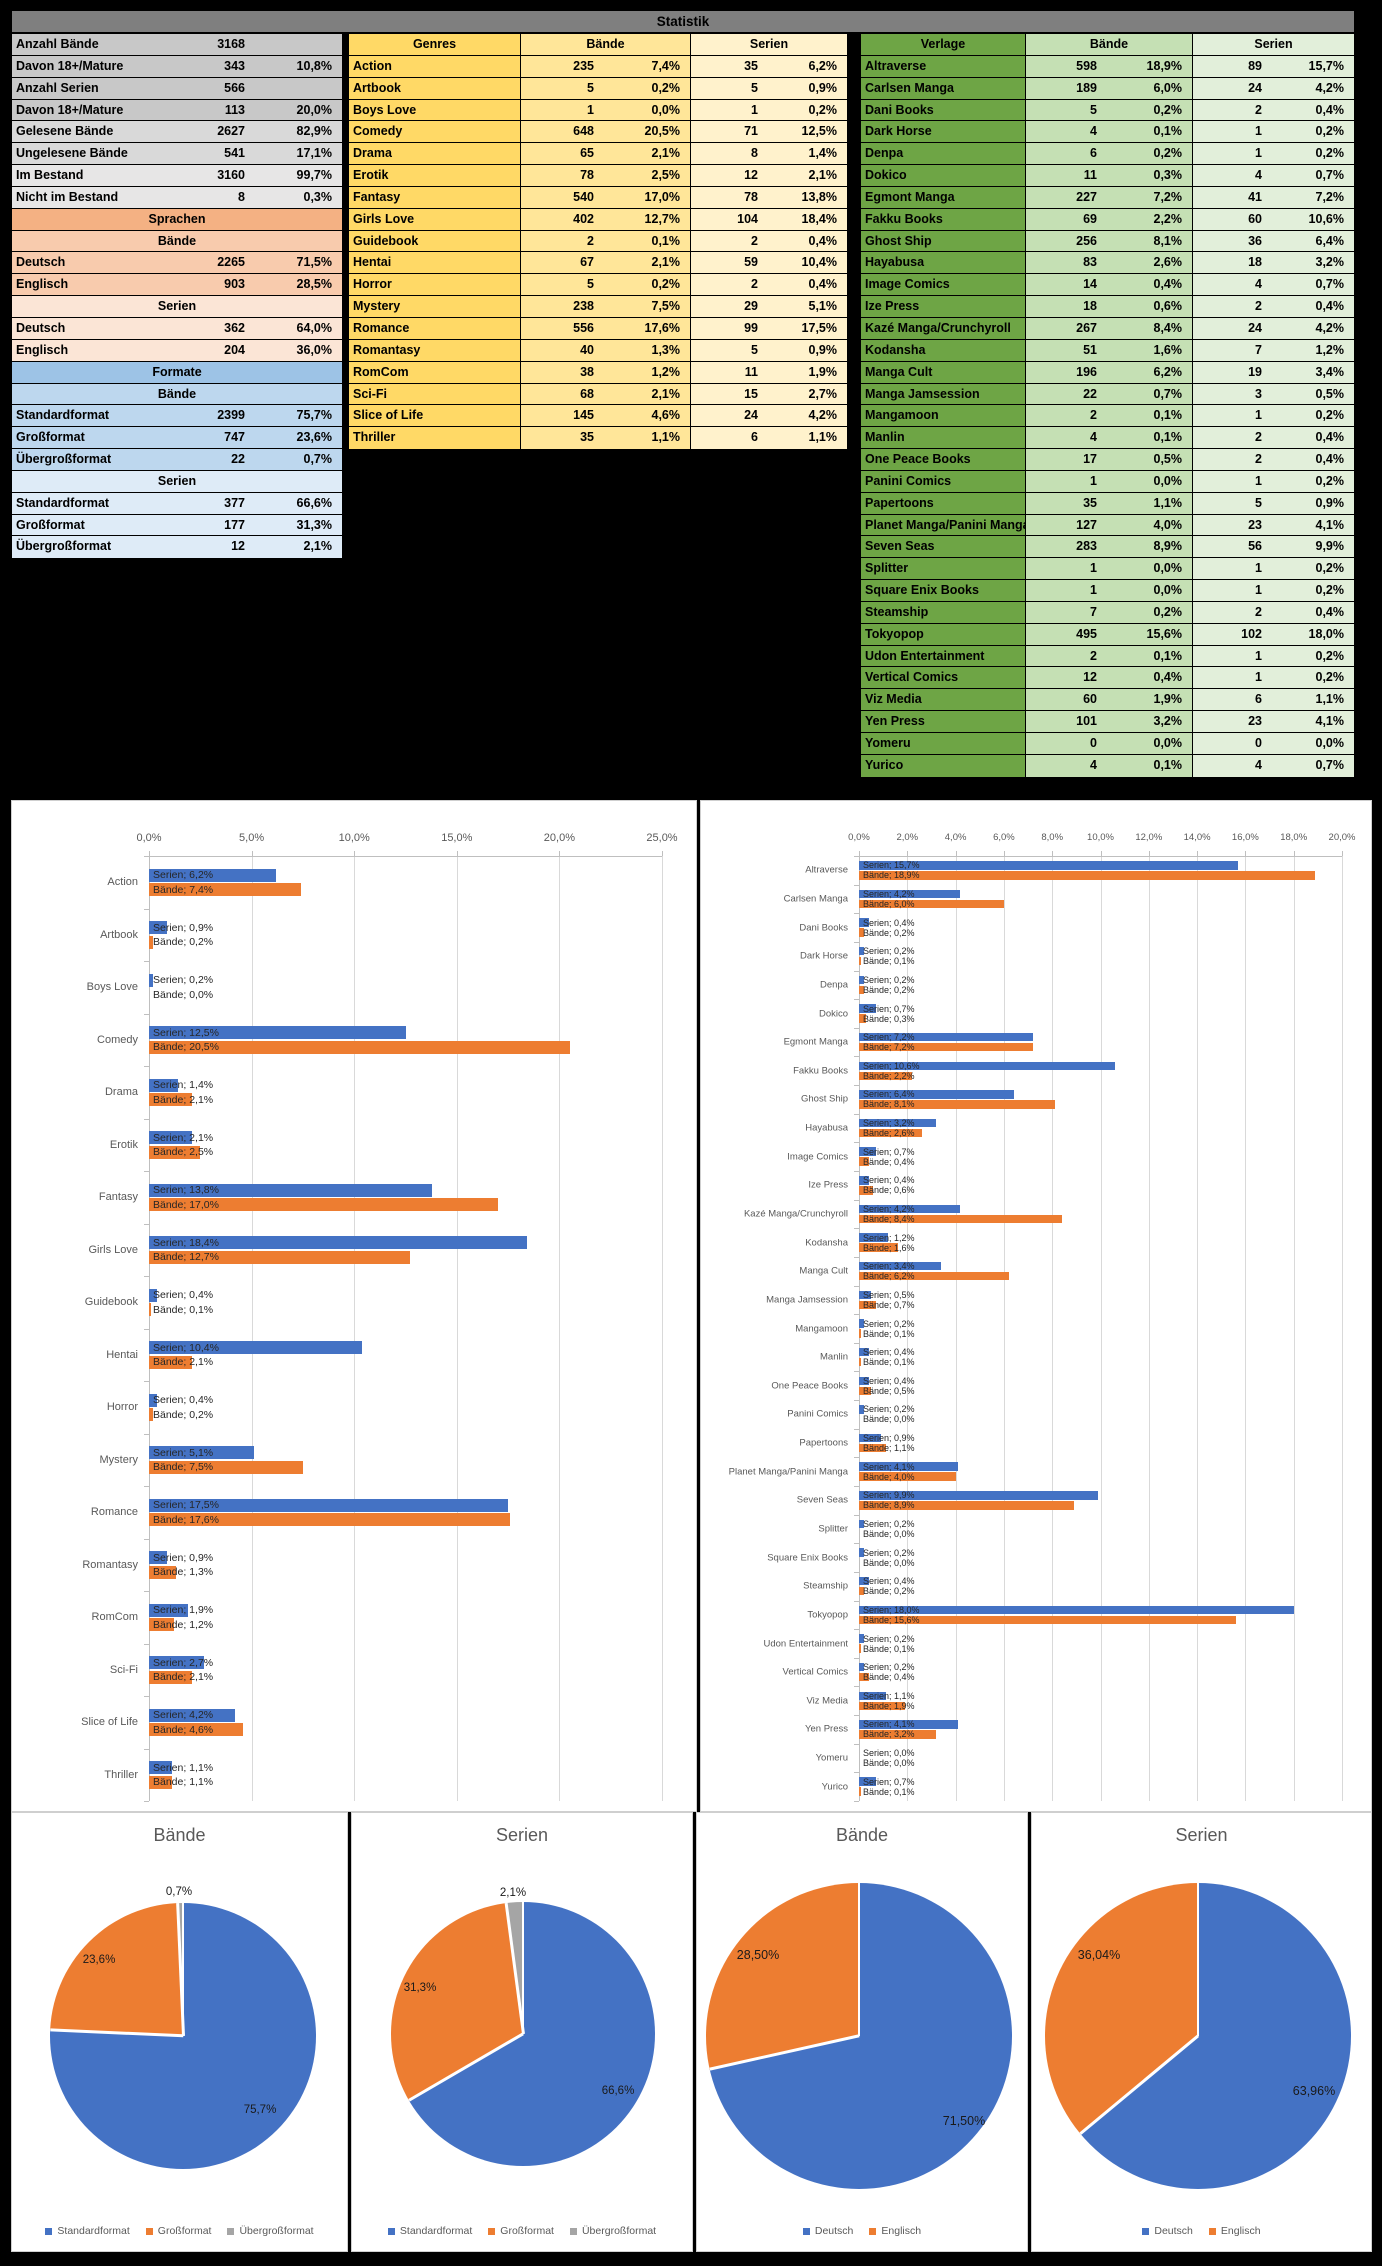 This screenshot has width=1382, height=2266. I want to click on serien-count: 7, so click(1233, 350).